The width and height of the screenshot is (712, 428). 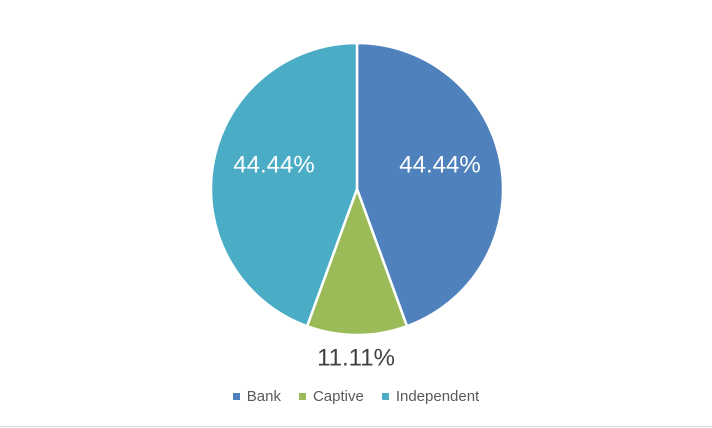 I want to click on legend-swatch-captive, so click(x=302, y=396).